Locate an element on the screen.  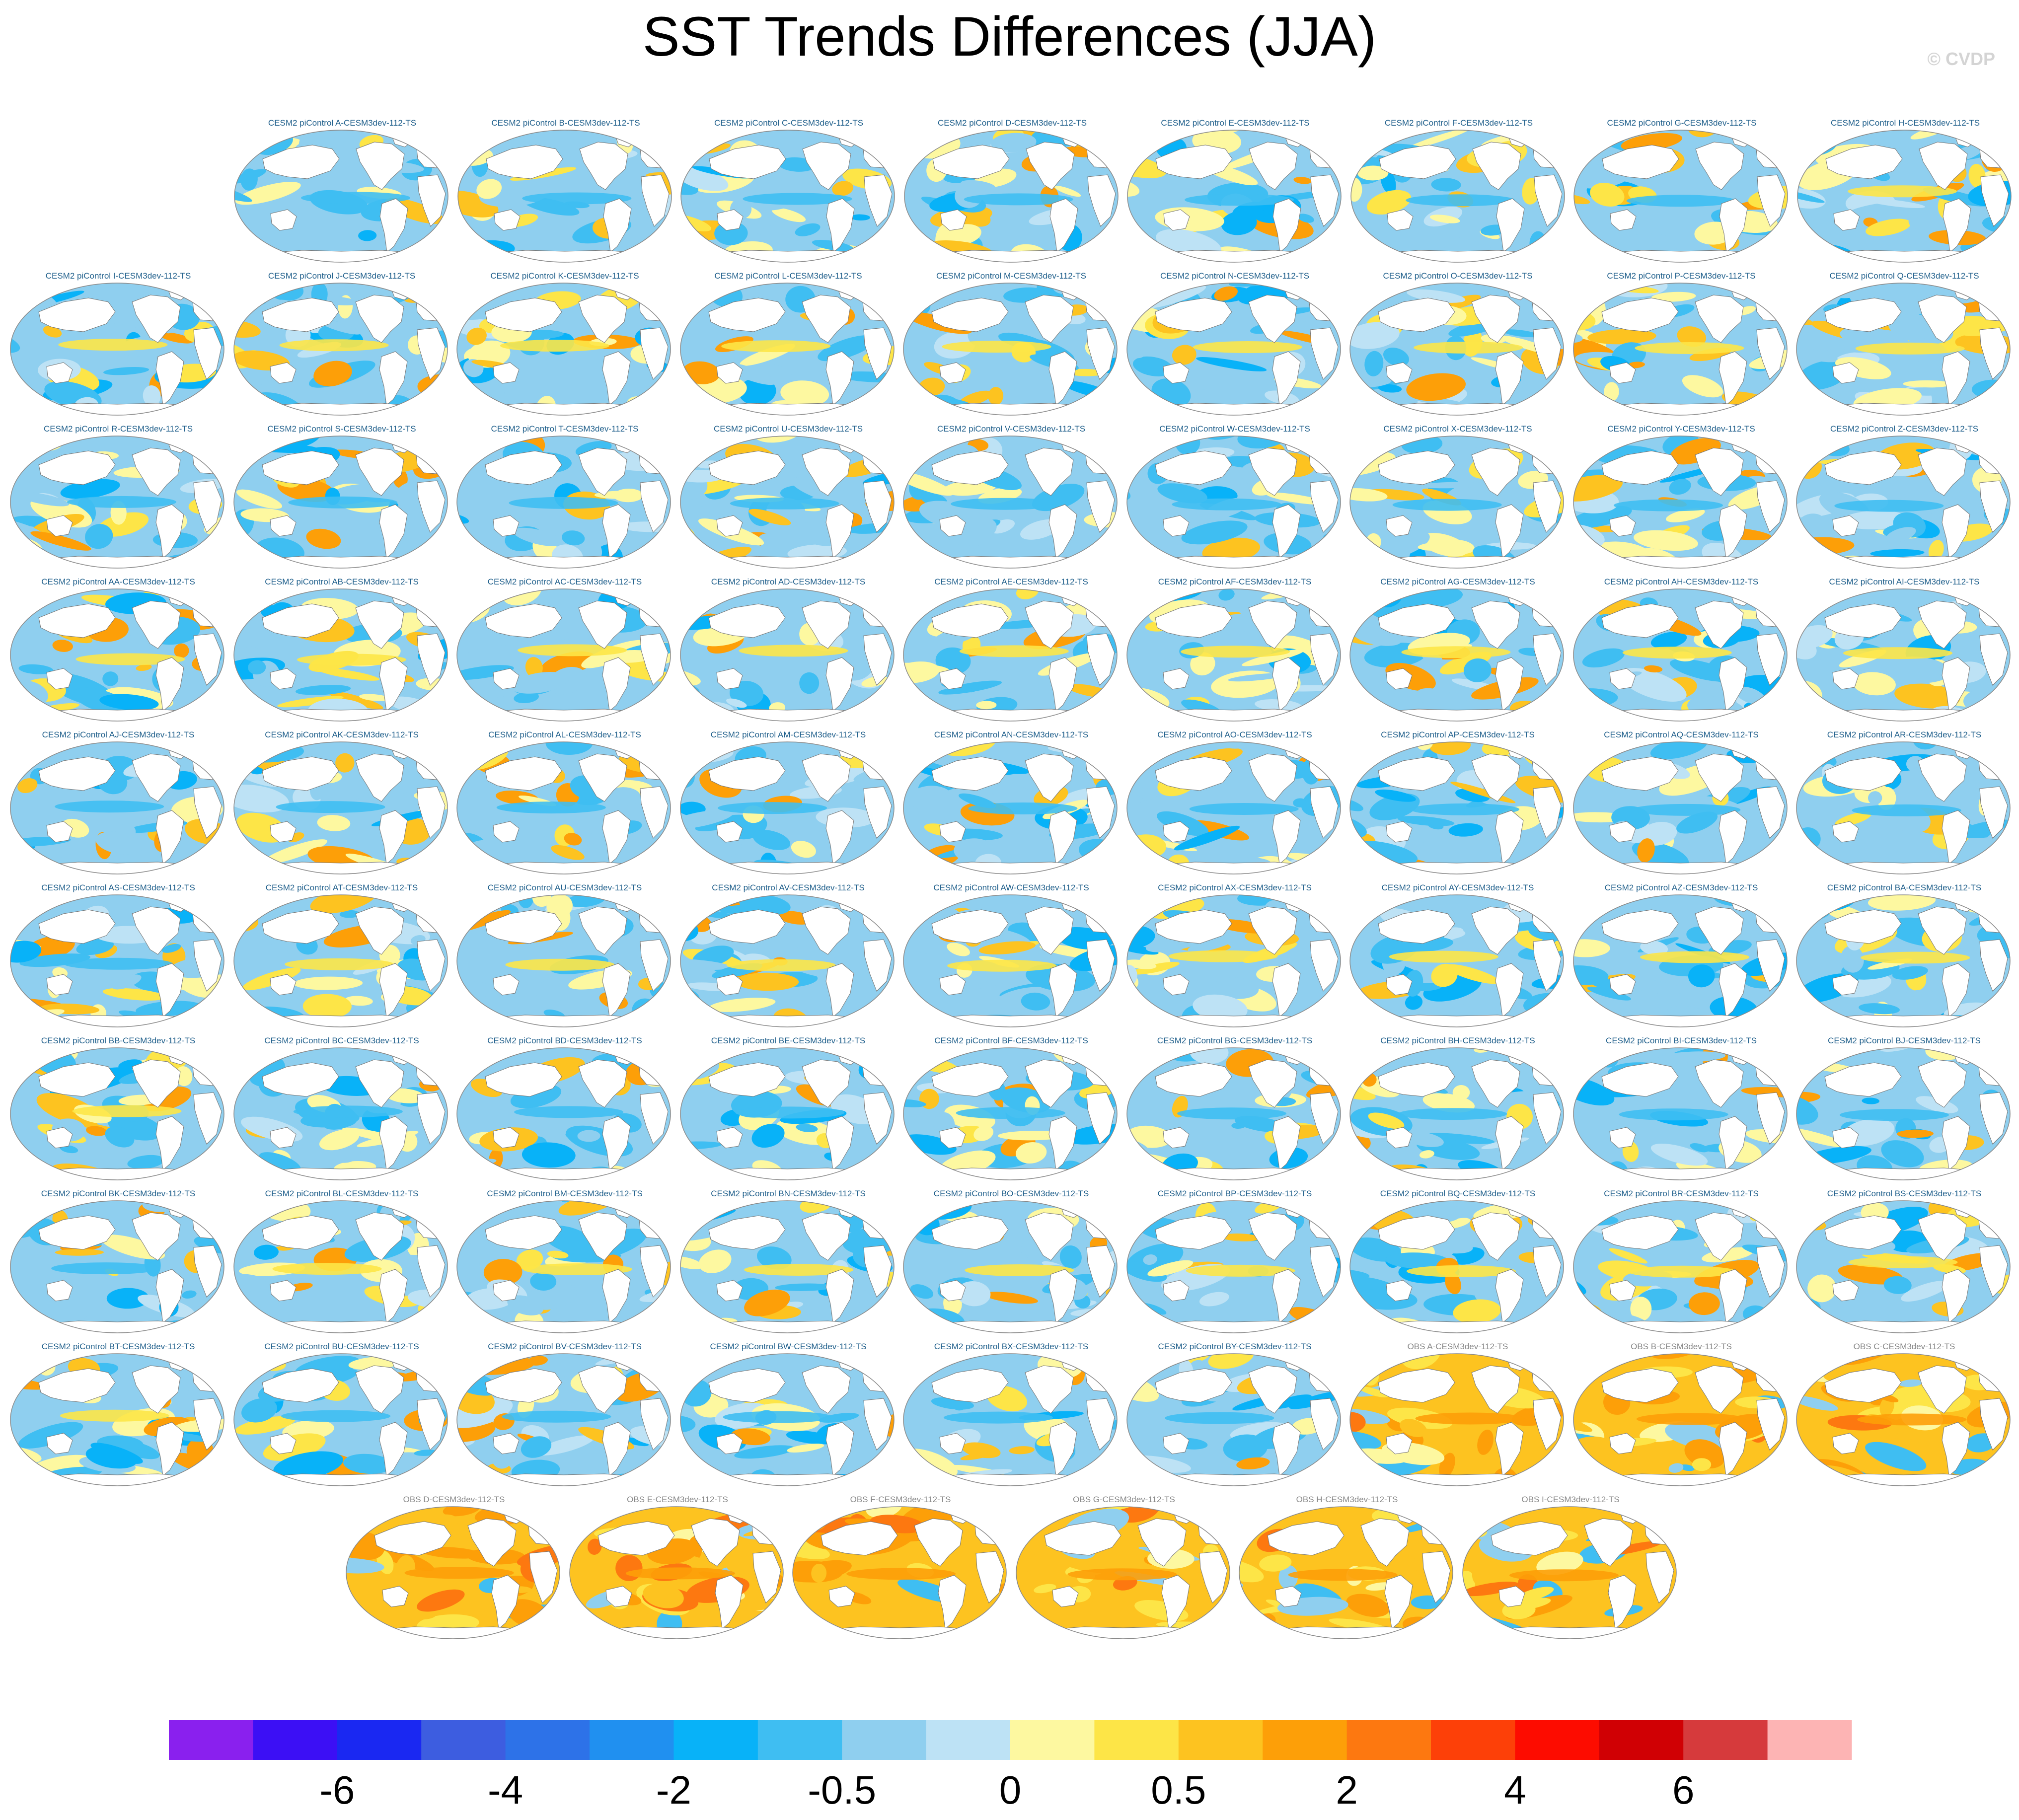
panel-title: CESM2 piControl G-CESM3dev-112-TS is located at coordinates (1682, 123).